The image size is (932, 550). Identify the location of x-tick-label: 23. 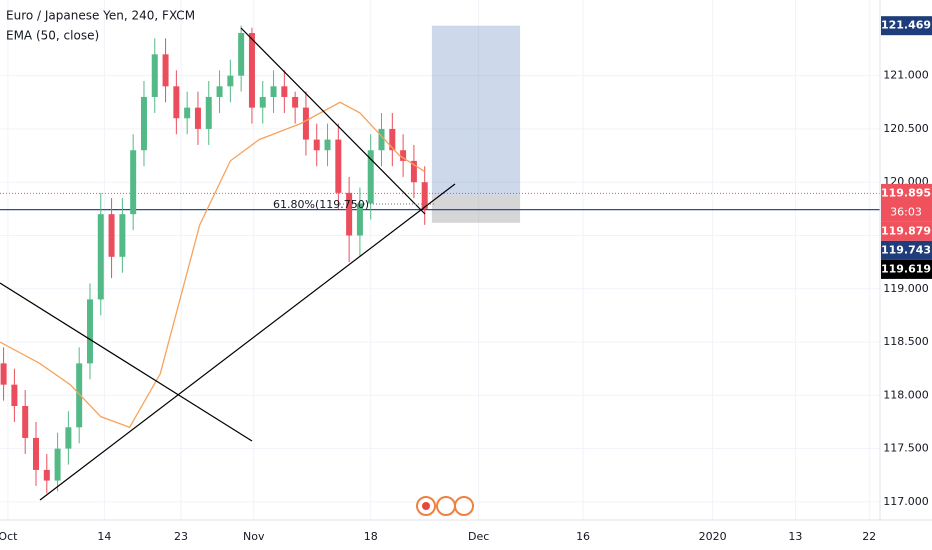
(181, 536).